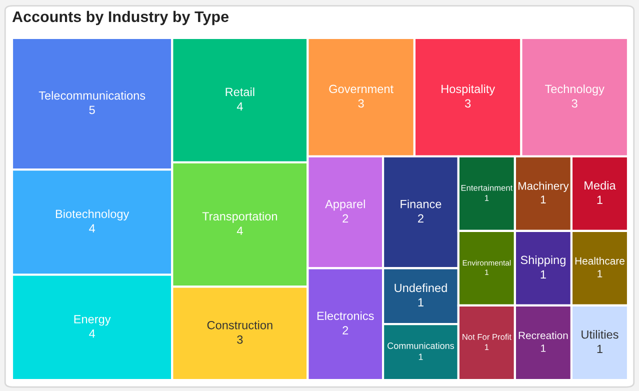 Image resolution: width=639 pixels, height=391 pixels. I want to click on category-label: Utilities, so click(600, 334).